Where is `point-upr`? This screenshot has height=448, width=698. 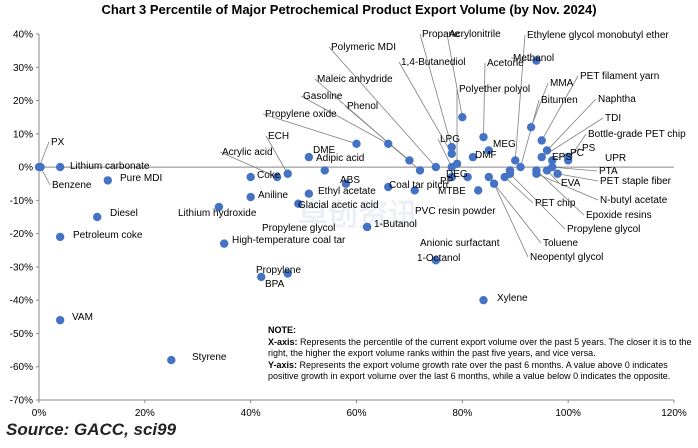 point-upr is located at coordinates (568, 157).